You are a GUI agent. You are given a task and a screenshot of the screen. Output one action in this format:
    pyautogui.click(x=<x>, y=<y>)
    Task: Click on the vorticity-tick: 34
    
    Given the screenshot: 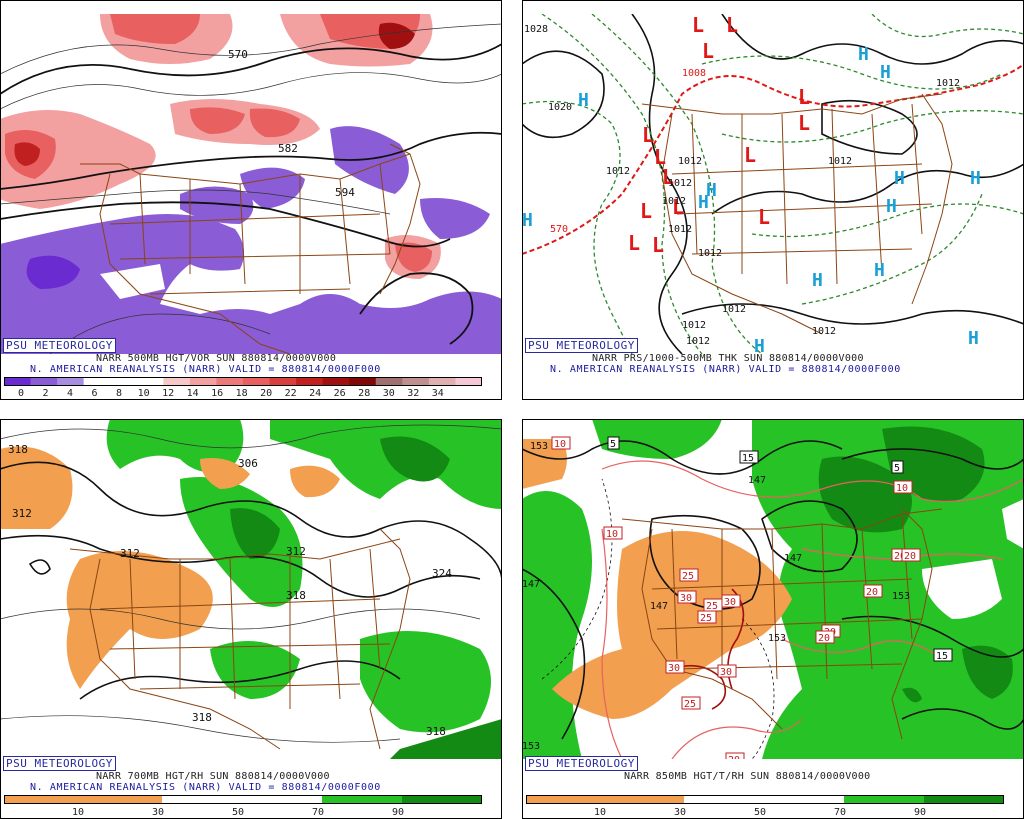 What is the action you would take?
    pyautogui.click(x=437, y=393)
    